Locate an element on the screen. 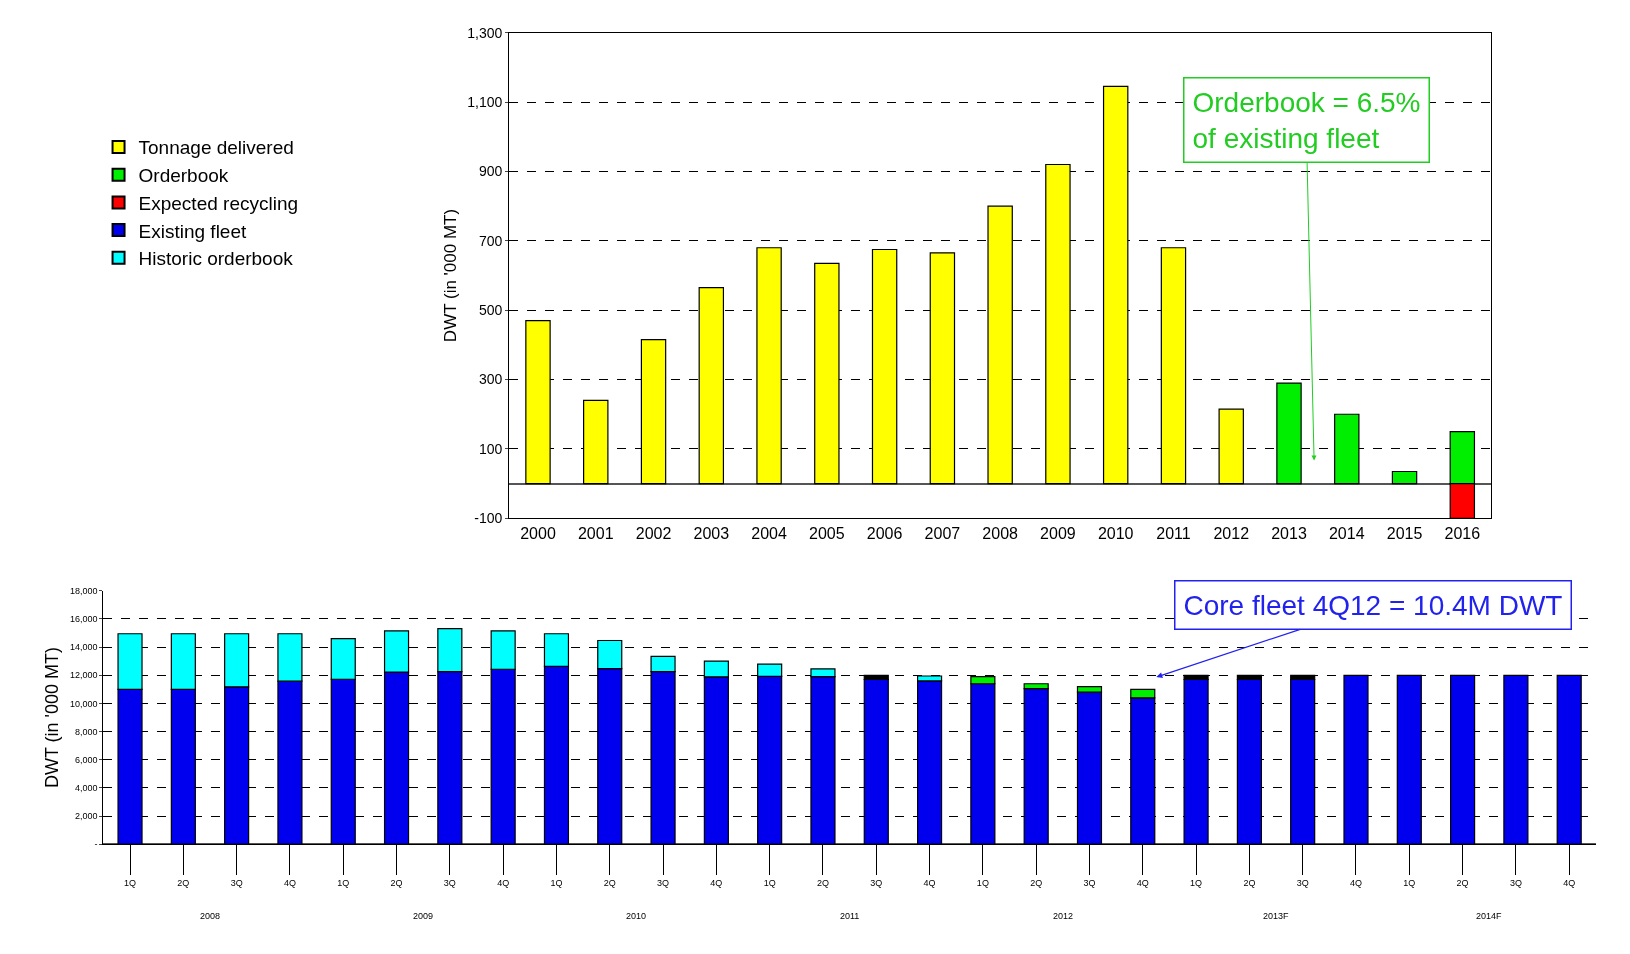 The width and height of the screenshot is (1630, 954). y-tick-label: - is located at coordinates (96, 844).